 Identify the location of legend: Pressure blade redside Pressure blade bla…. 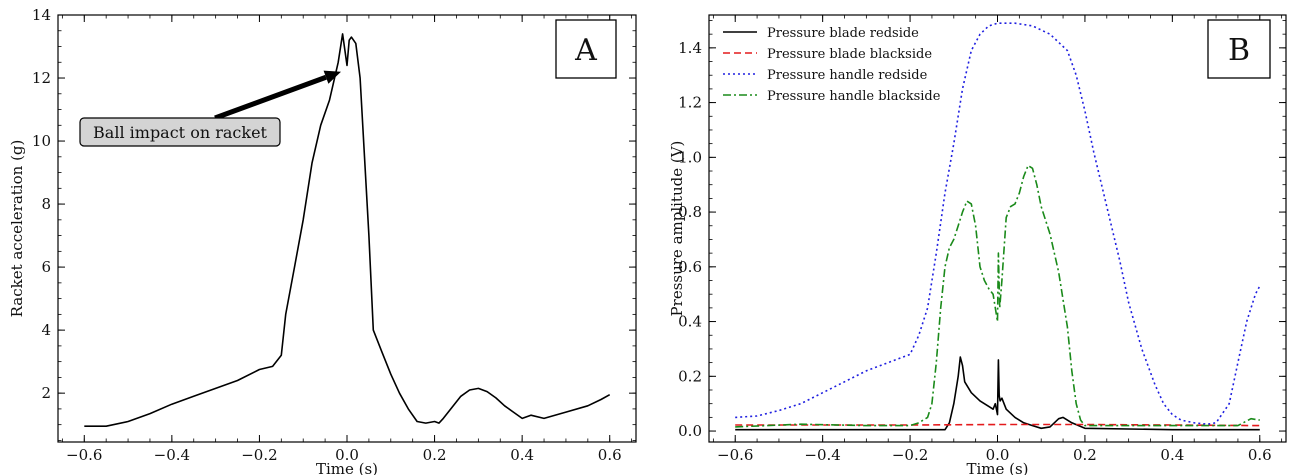
(832, 65).